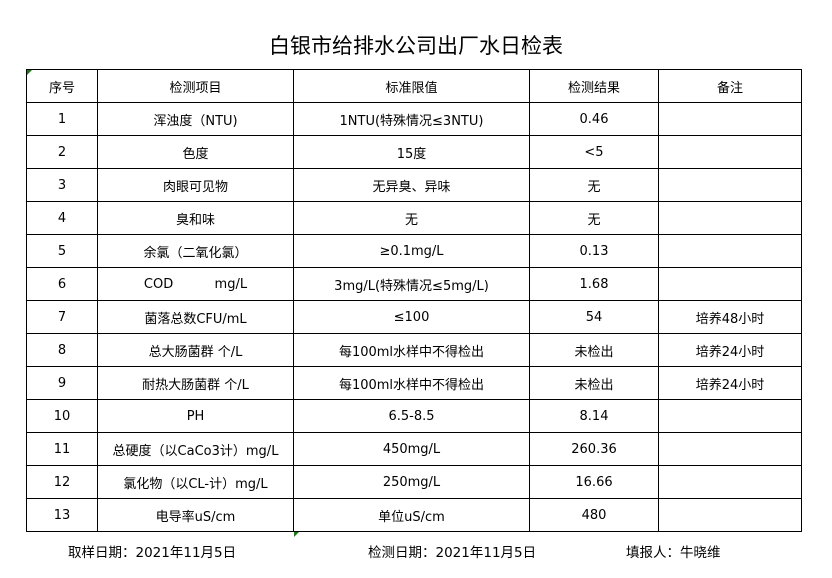  I want to click on table-row: 6 COD mg/L 3mg/L(特殊情况≤5mg/L) 1.68, so click(414, 284).